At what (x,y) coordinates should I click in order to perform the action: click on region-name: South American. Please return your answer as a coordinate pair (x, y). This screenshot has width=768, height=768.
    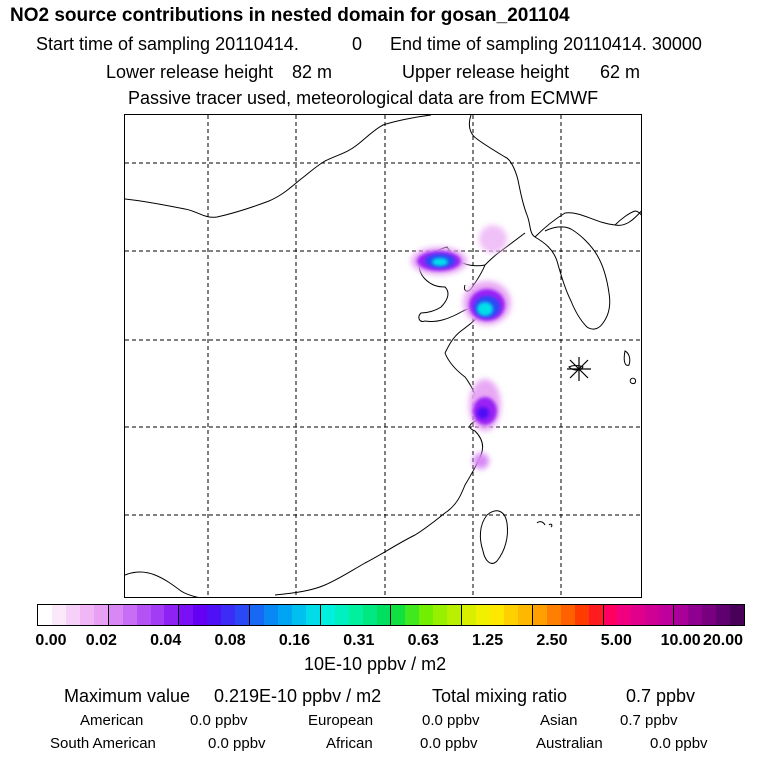
    Looking at the image, I should click on (103, 743).